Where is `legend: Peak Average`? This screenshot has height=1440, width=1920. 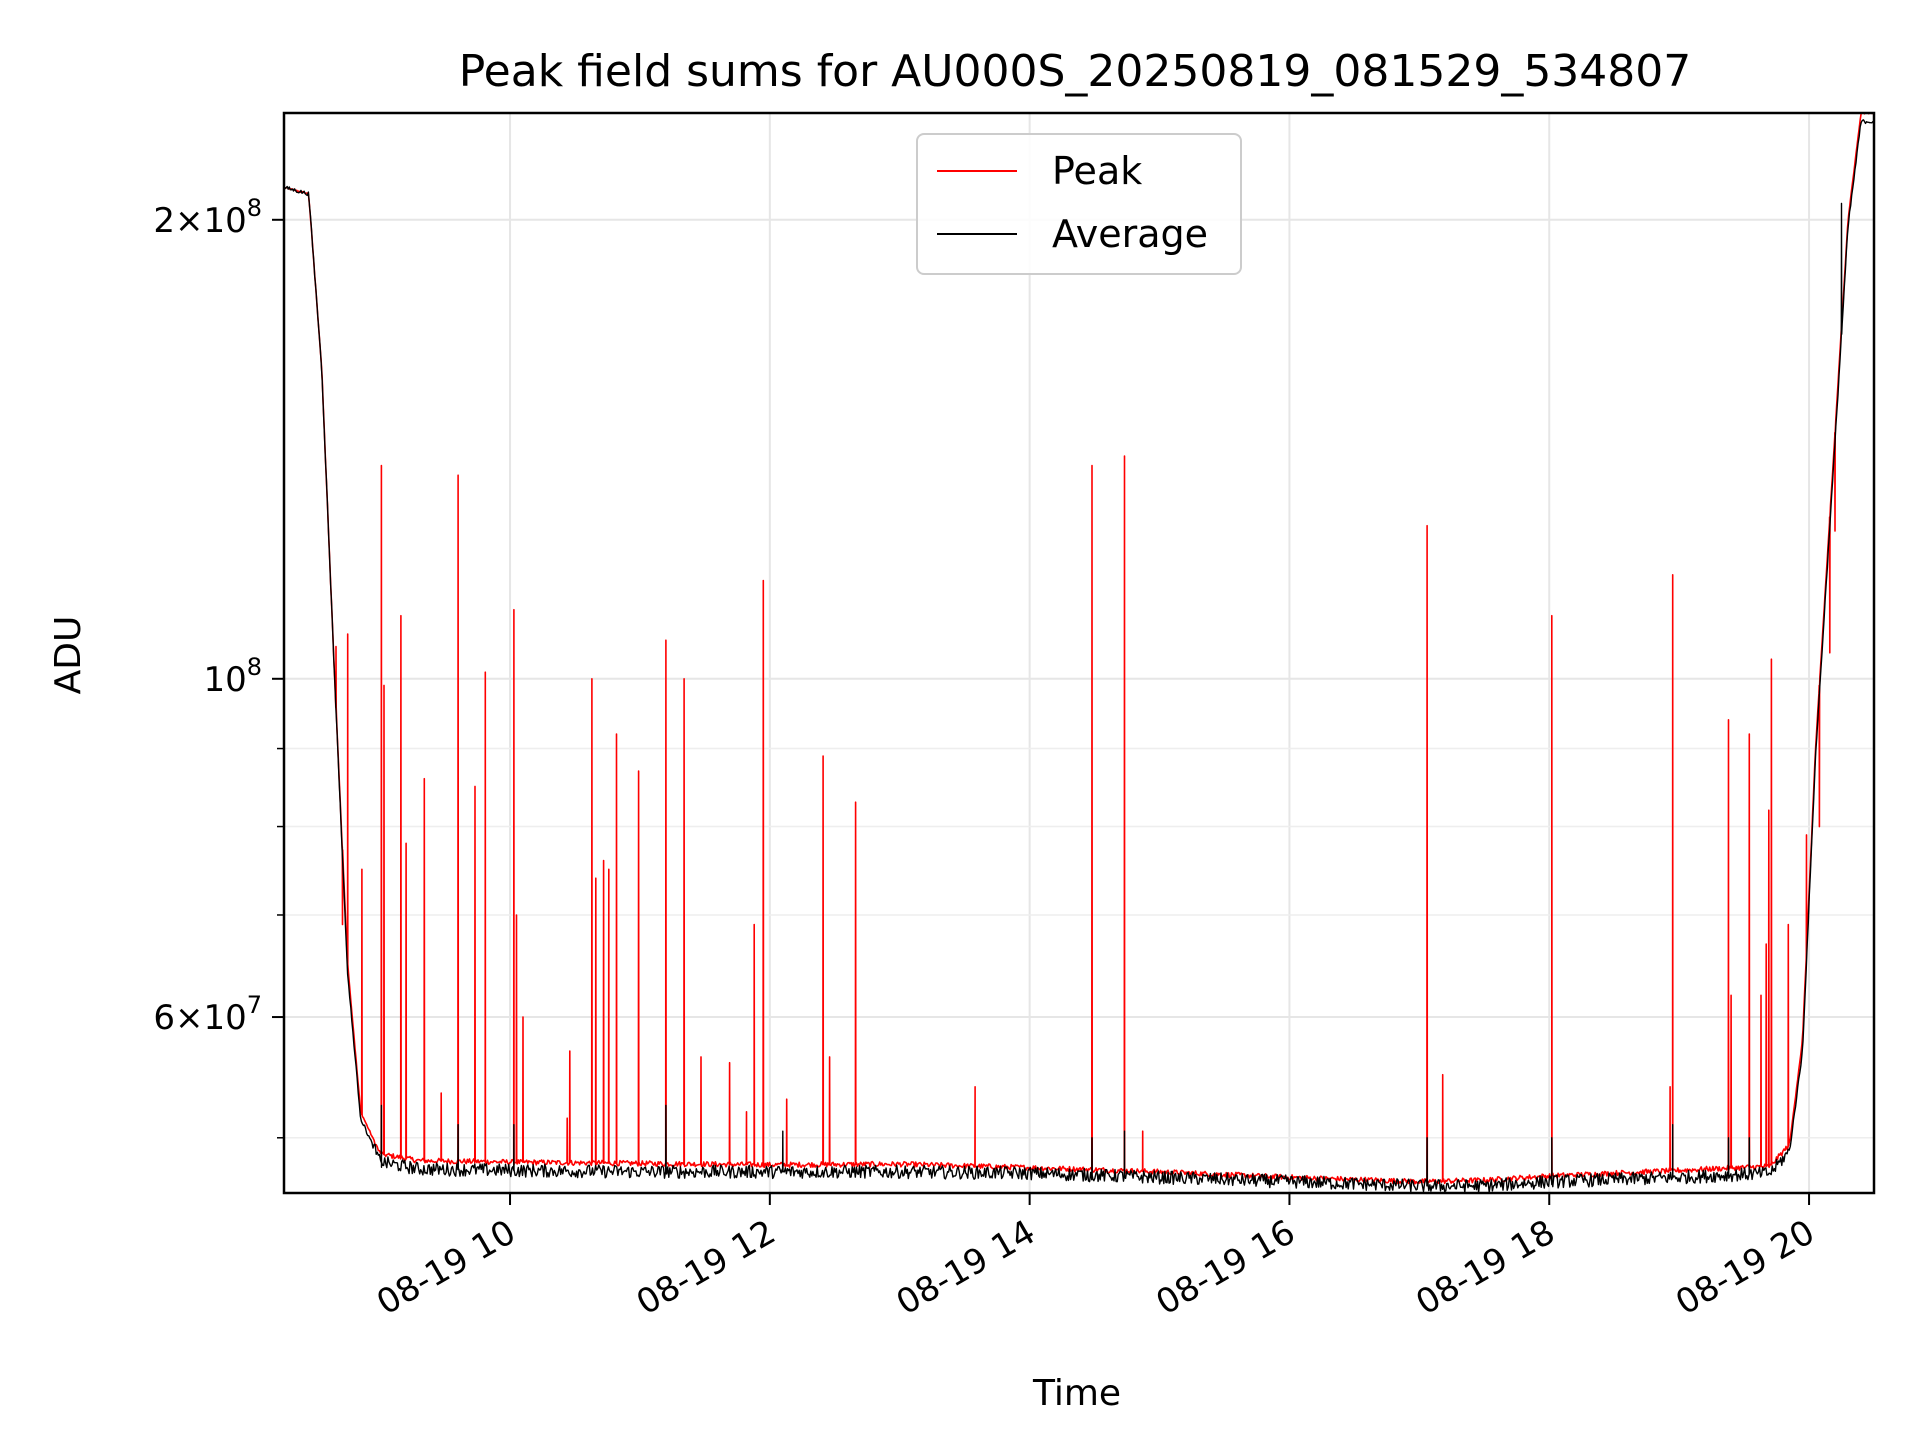 legend: Peak Average is located at coordinates (1079, 204).